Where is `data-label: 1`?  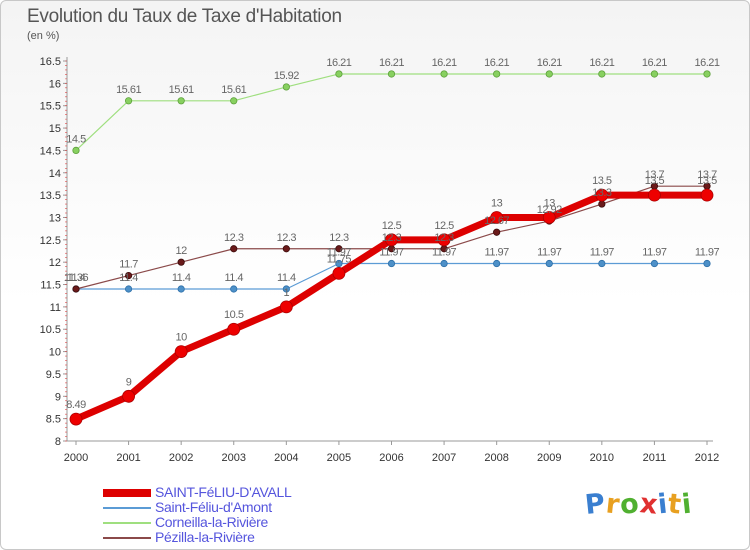 data-label: 1 is located at coordinates (287, 293).